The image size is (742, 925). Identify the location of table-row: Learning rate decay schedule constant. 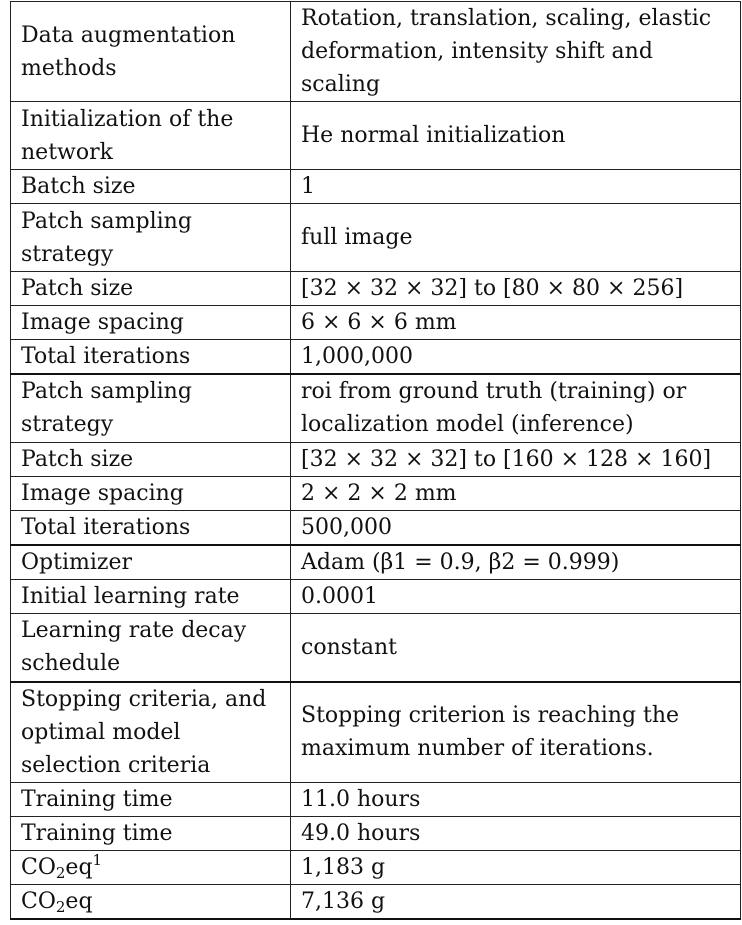
(375, 647).